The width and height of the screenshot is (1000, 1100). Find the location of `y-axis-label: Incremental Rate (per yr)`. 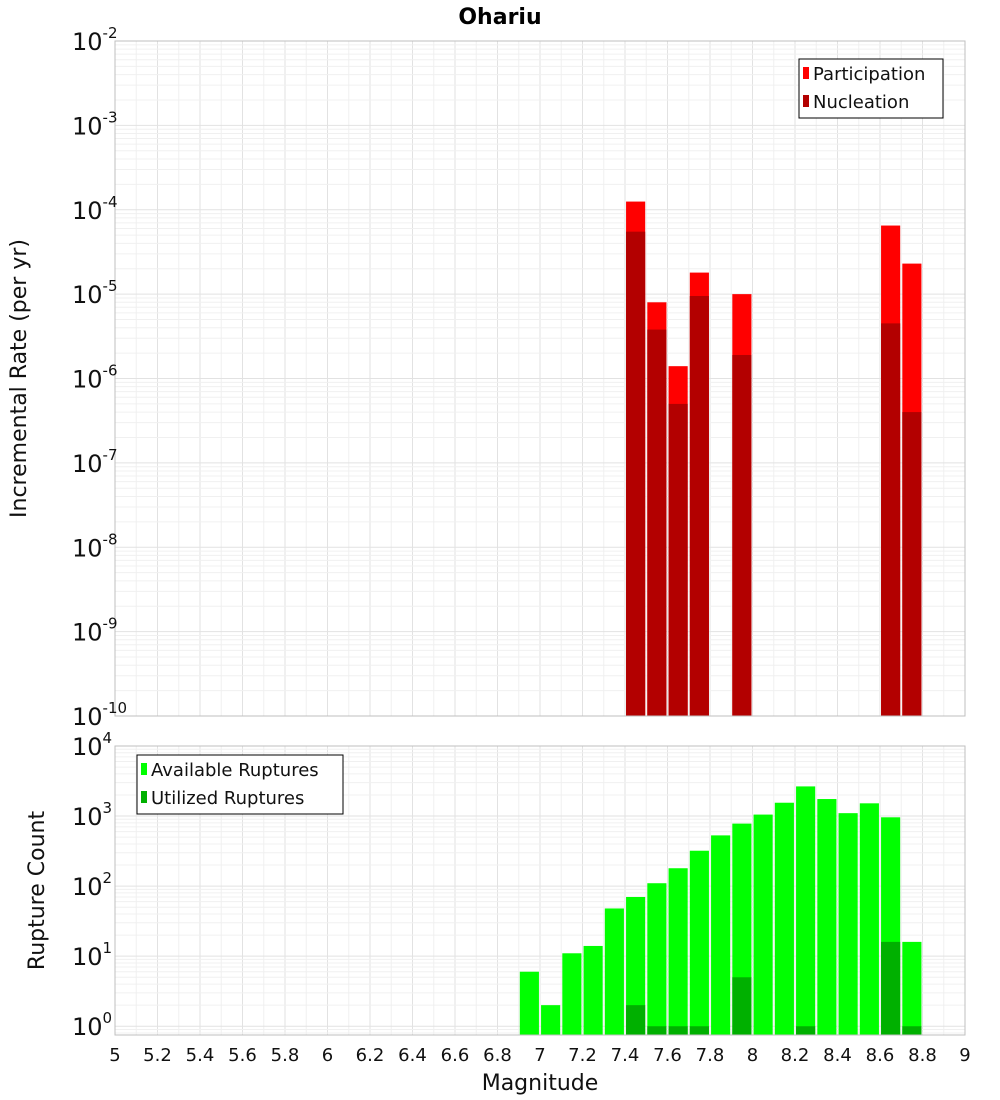

y-axis-label: Incremental Rate (per yr) is located at coordinates (19, 378).